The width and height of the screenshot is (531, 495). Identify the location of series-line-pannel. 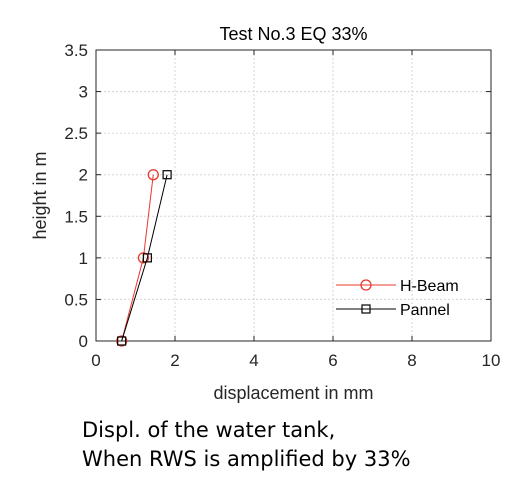
(144, 258).